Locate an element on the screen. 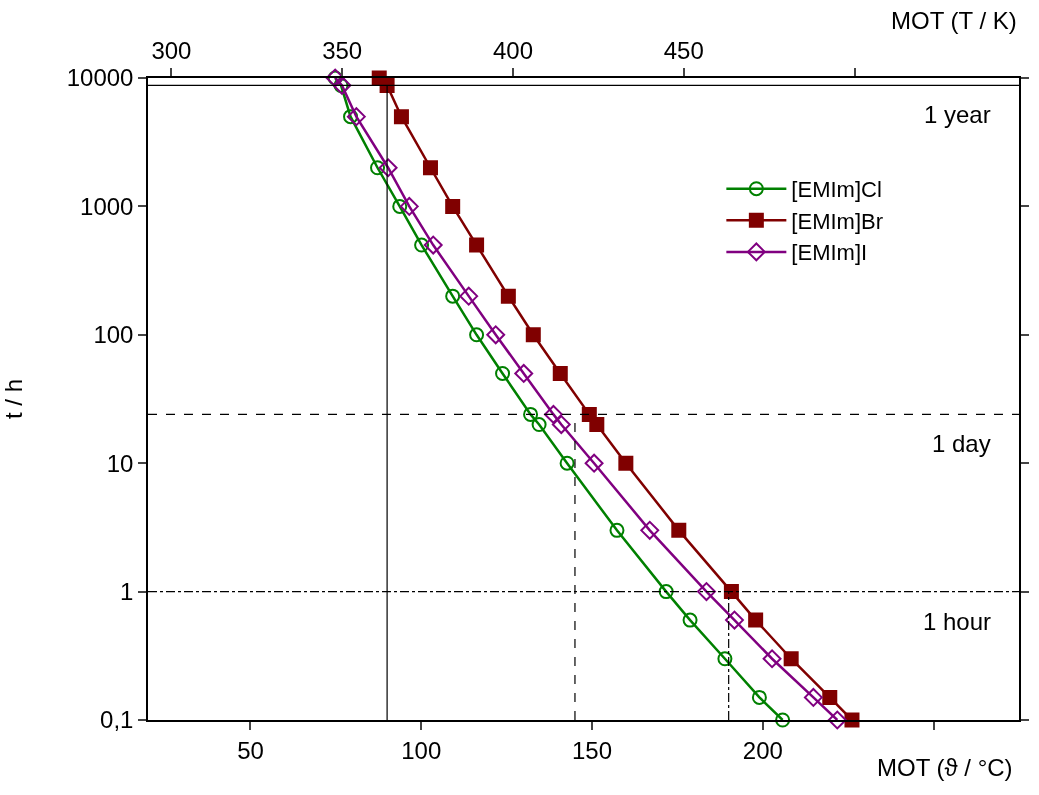 The width and height of the screenshot is (1039, 795). x2-tick-label: 400 is located at coordinates (512, 50).